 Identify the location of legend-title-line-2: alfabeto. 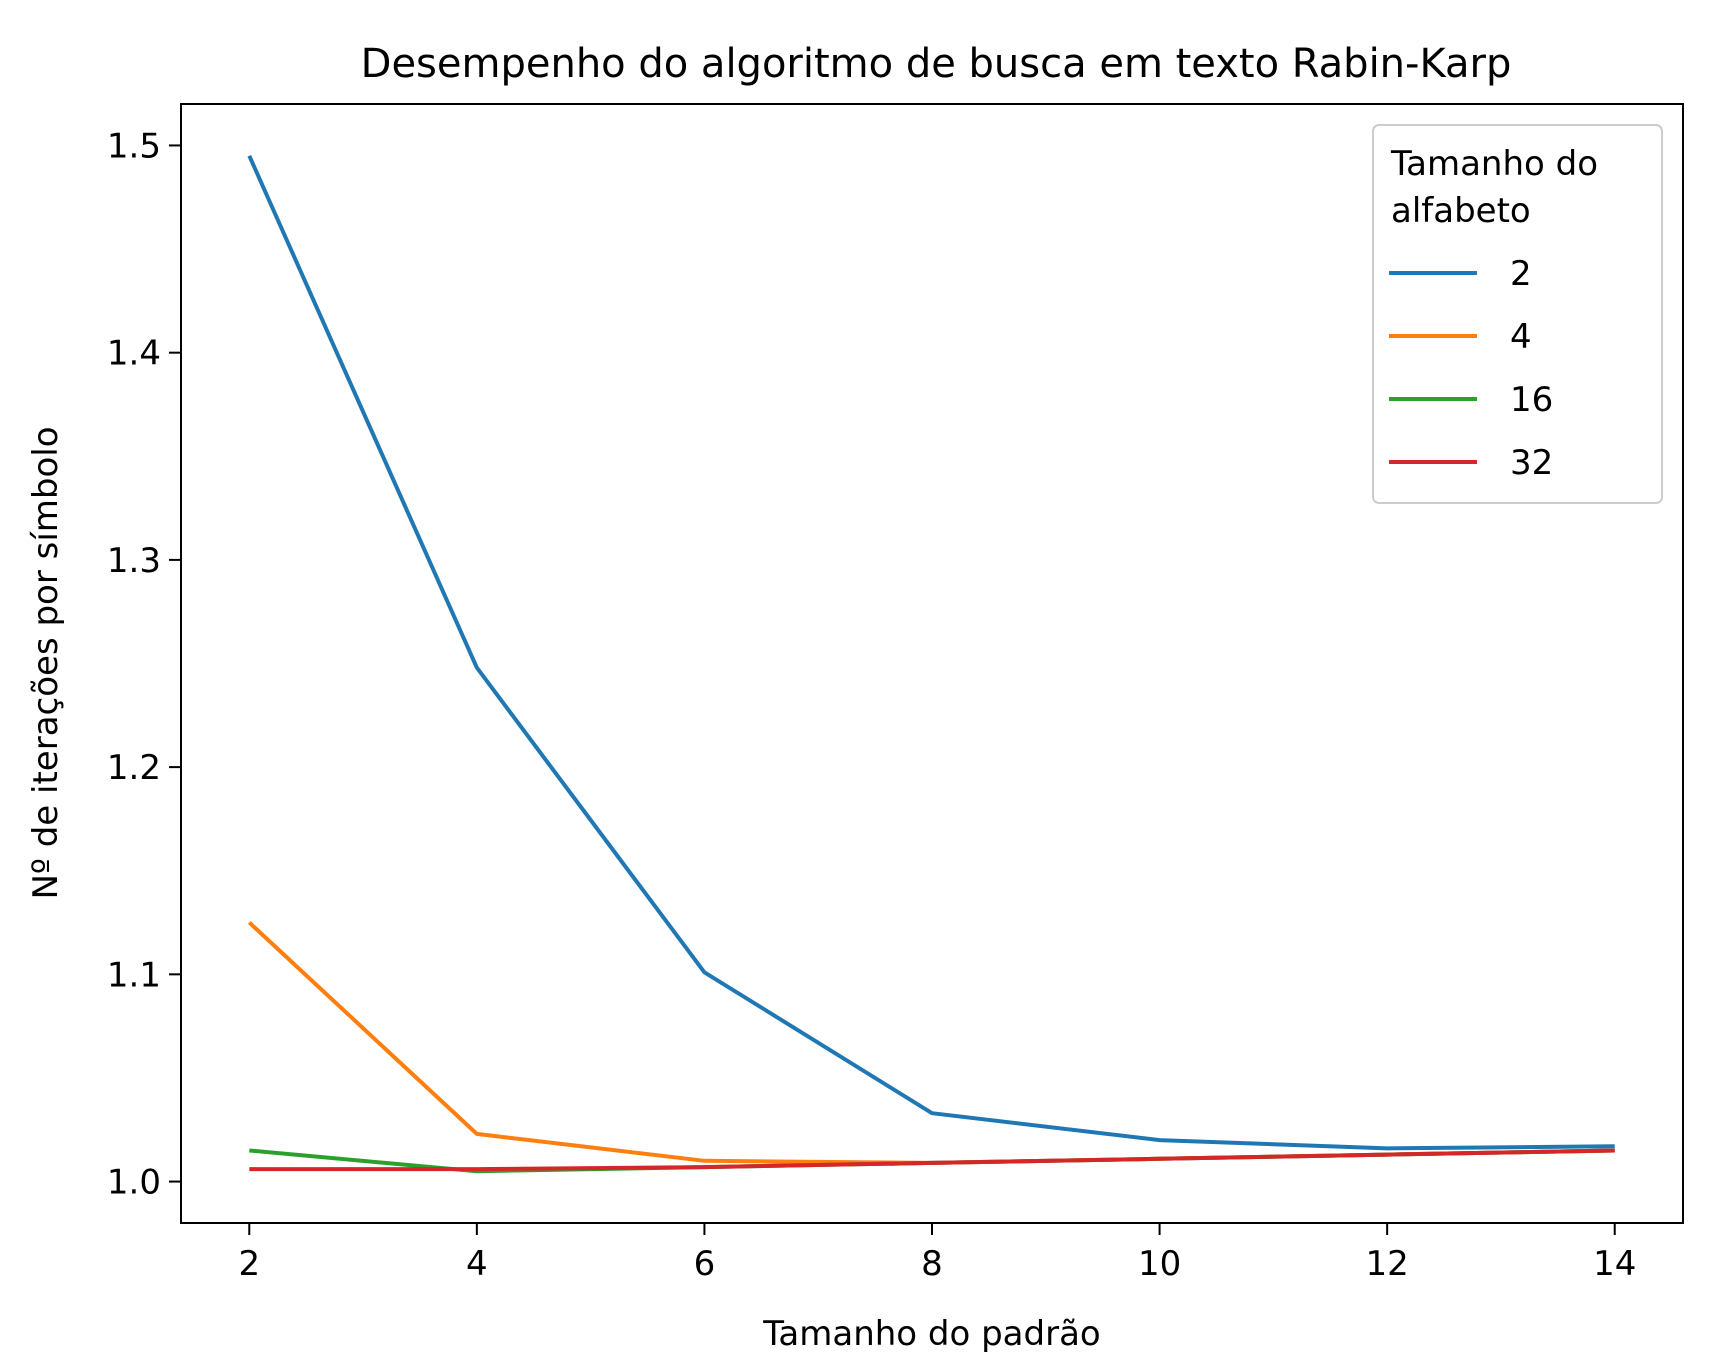
(1461, 211).